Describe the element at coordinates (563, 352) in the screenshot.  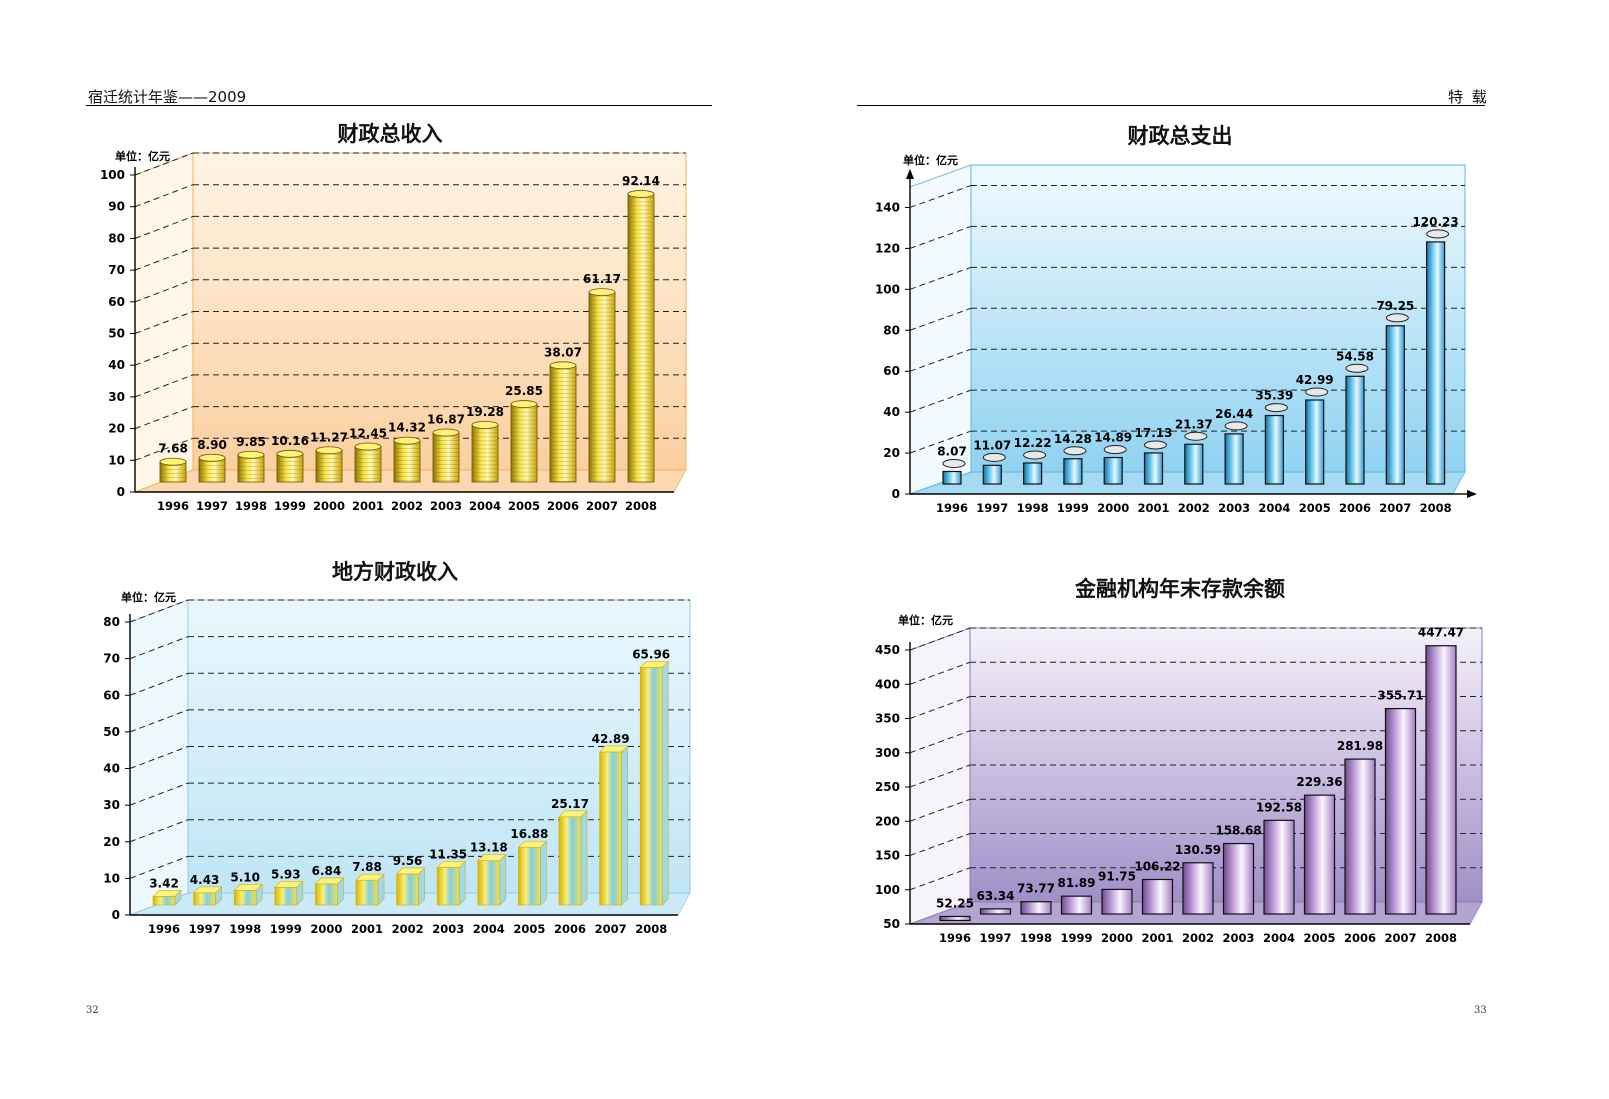
I see `data-label: 38.07` at that location.